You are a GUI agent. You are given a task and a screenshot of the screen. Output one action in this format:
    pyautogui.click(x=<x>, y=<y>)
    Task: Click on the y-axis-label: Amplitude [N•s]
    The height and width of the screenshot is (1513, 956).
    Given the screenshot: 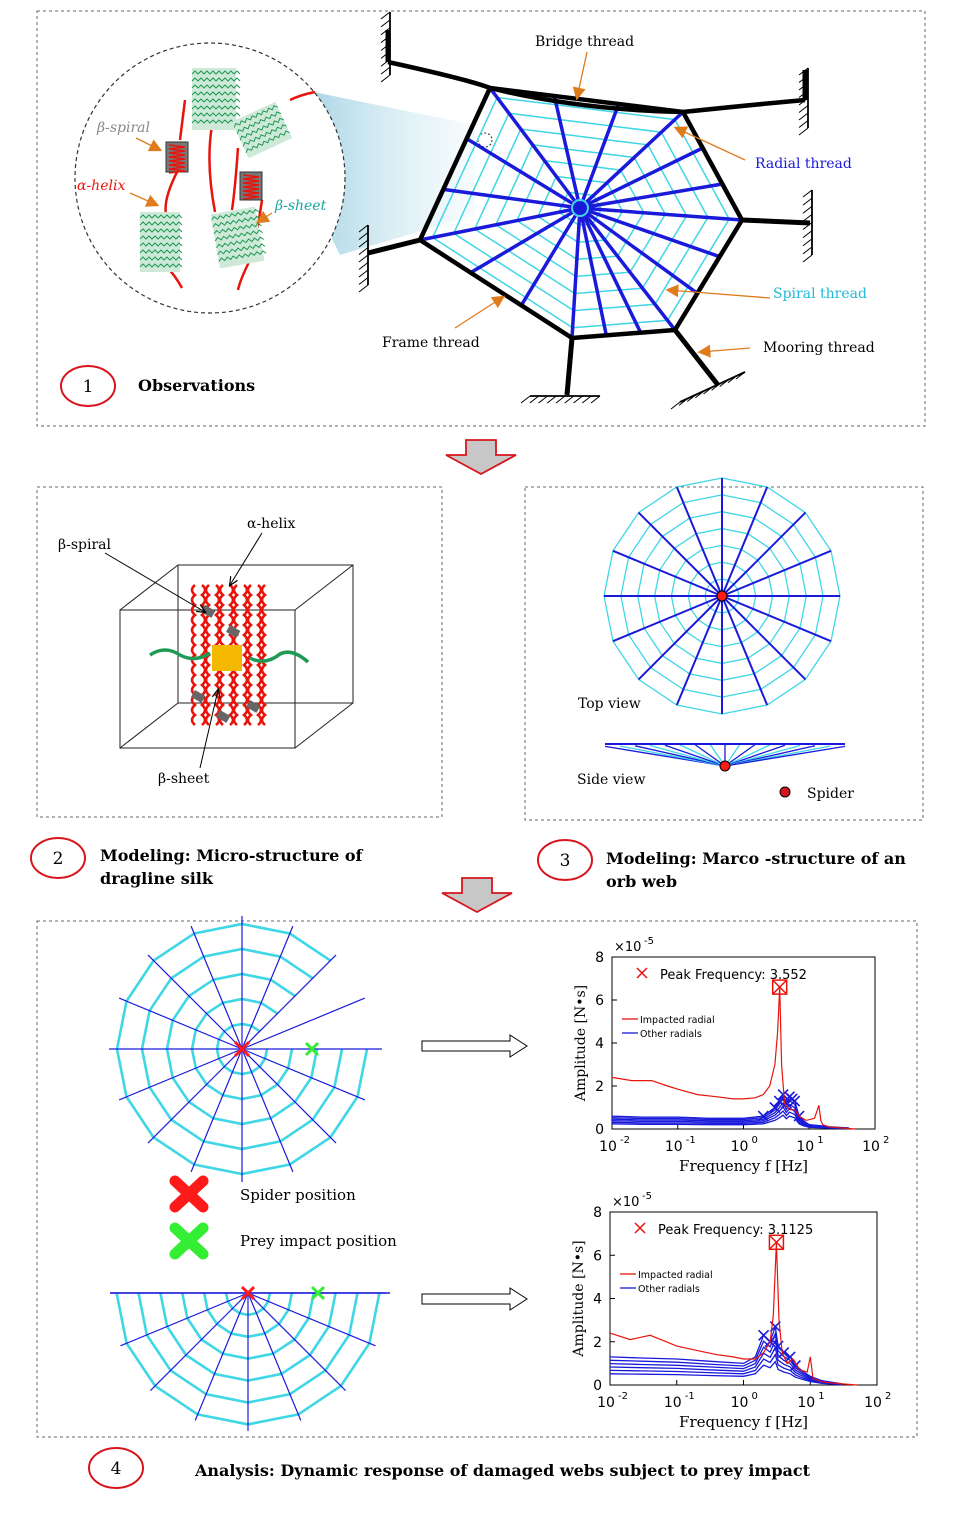 What is the action you would take?
    pyautogui.click(x=581, y=1043)
    